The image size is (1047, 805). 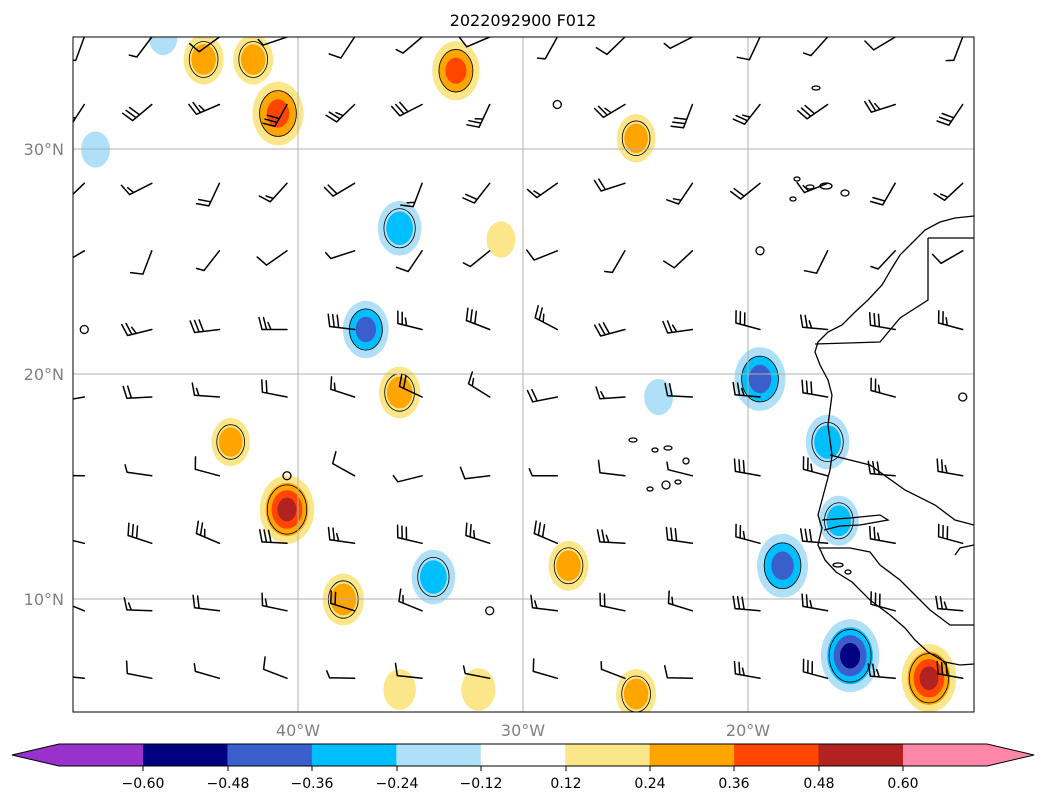 I want to click on lon-label-20w: 20°W, so click(x=748, y=730).